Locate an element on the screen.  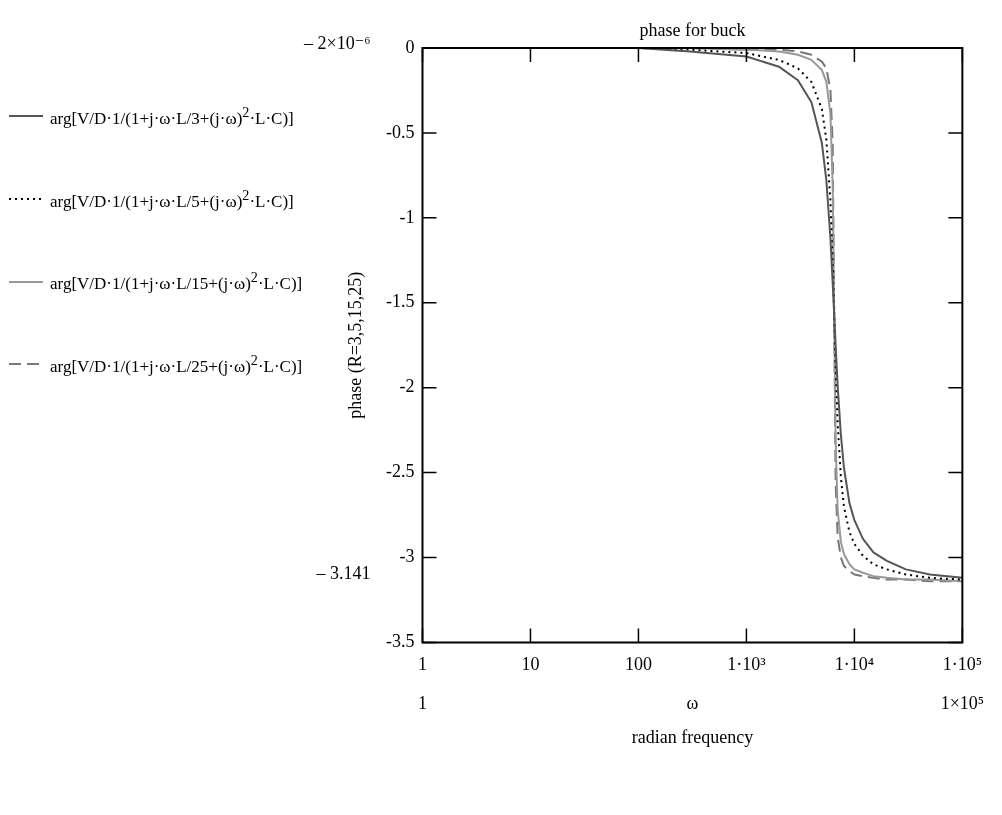
y-tick-label: -0.5 is located at coordinates (400, 131).